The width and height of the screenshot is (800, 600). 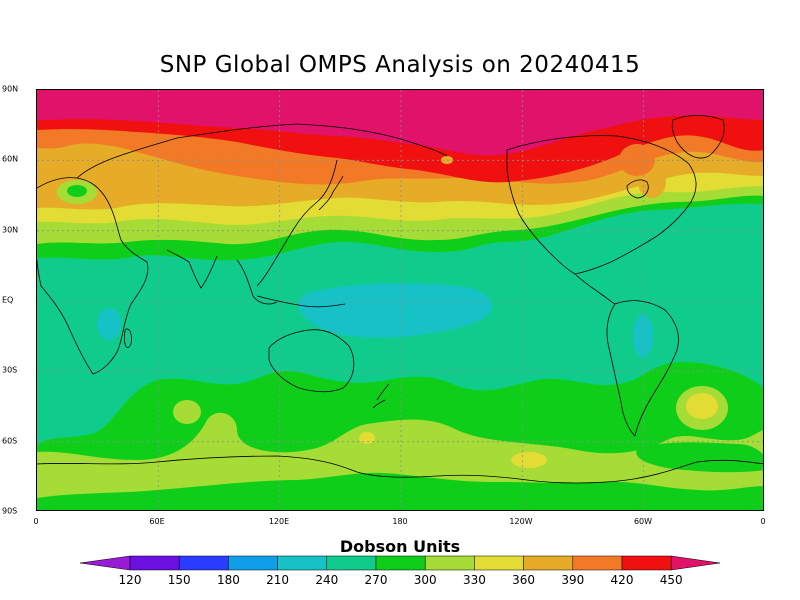 What do you see at coordinates (702, 406) in the screenshot?
I see `cell-360-atlantic` at bounding box center [702, 406].